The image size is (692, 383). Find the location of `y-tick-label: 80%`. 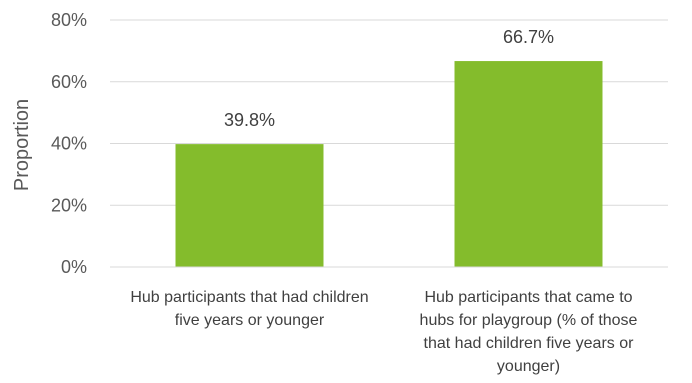

y-tick-label: 80% is located at coordinates (69, 20).